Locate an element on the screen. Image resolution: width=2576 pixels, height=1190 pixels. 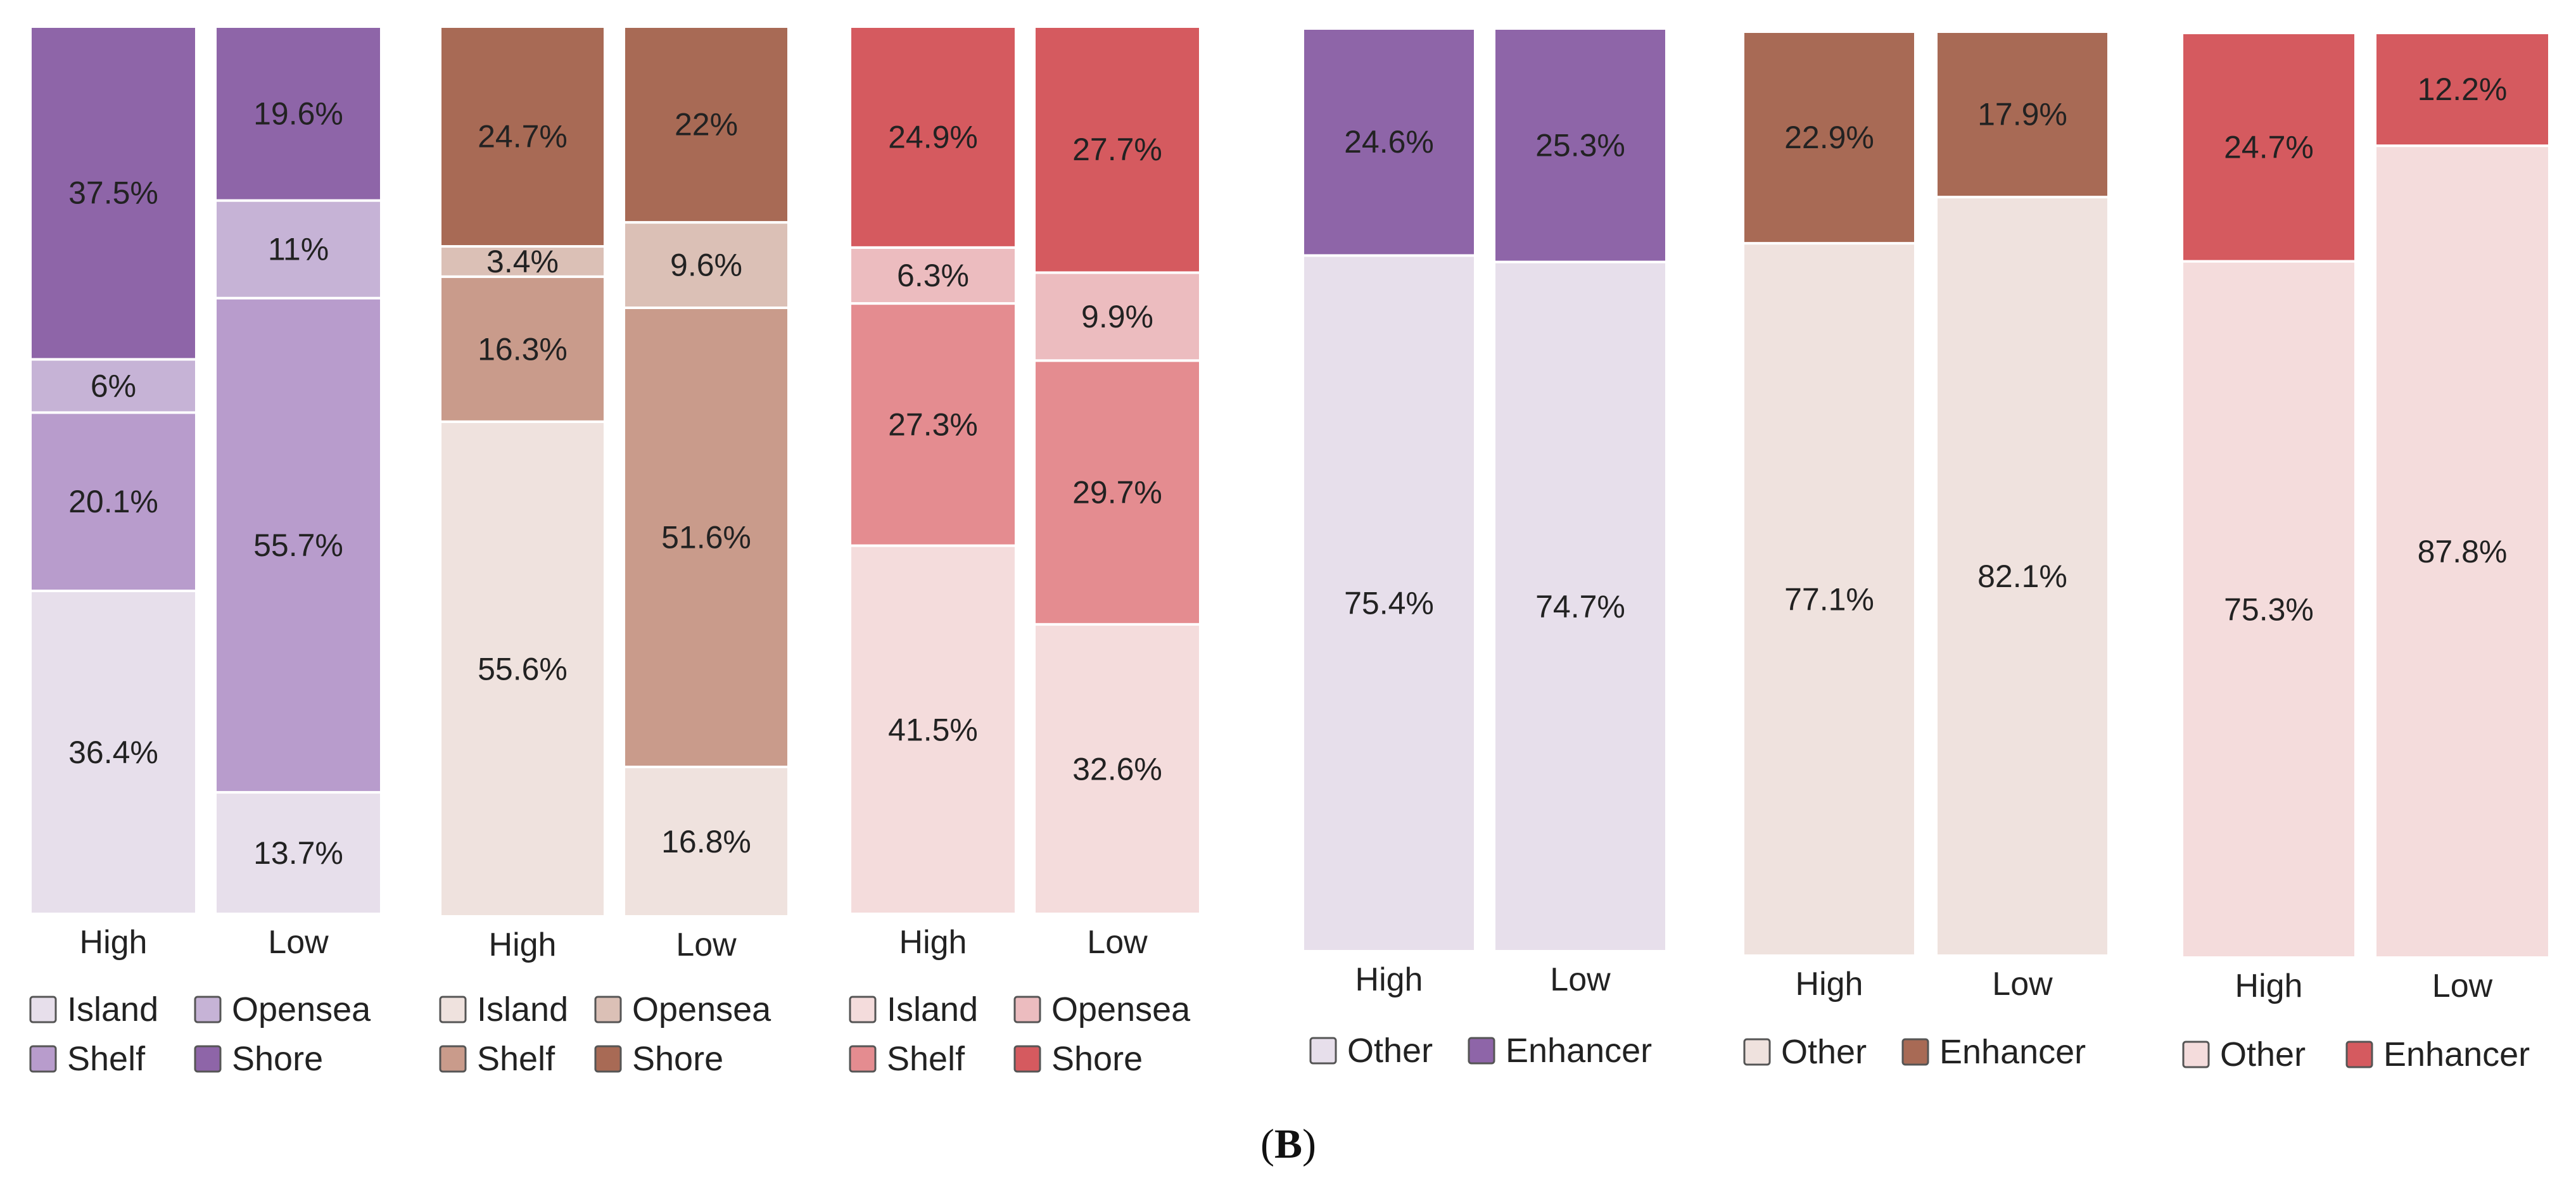
data-label: 19.6% is located at coordinates (298, 113).